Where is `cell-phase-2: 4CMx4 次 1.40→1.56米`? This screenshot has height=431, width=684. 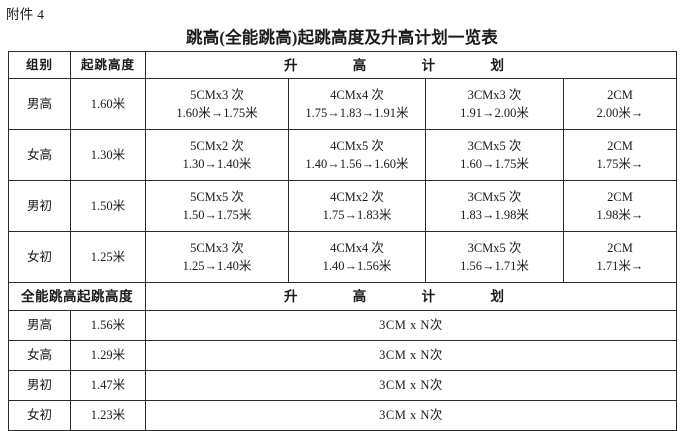 cell-phase-2: 4CMx4 次 1.40→1.56米 is located at coordinates (357, 257).